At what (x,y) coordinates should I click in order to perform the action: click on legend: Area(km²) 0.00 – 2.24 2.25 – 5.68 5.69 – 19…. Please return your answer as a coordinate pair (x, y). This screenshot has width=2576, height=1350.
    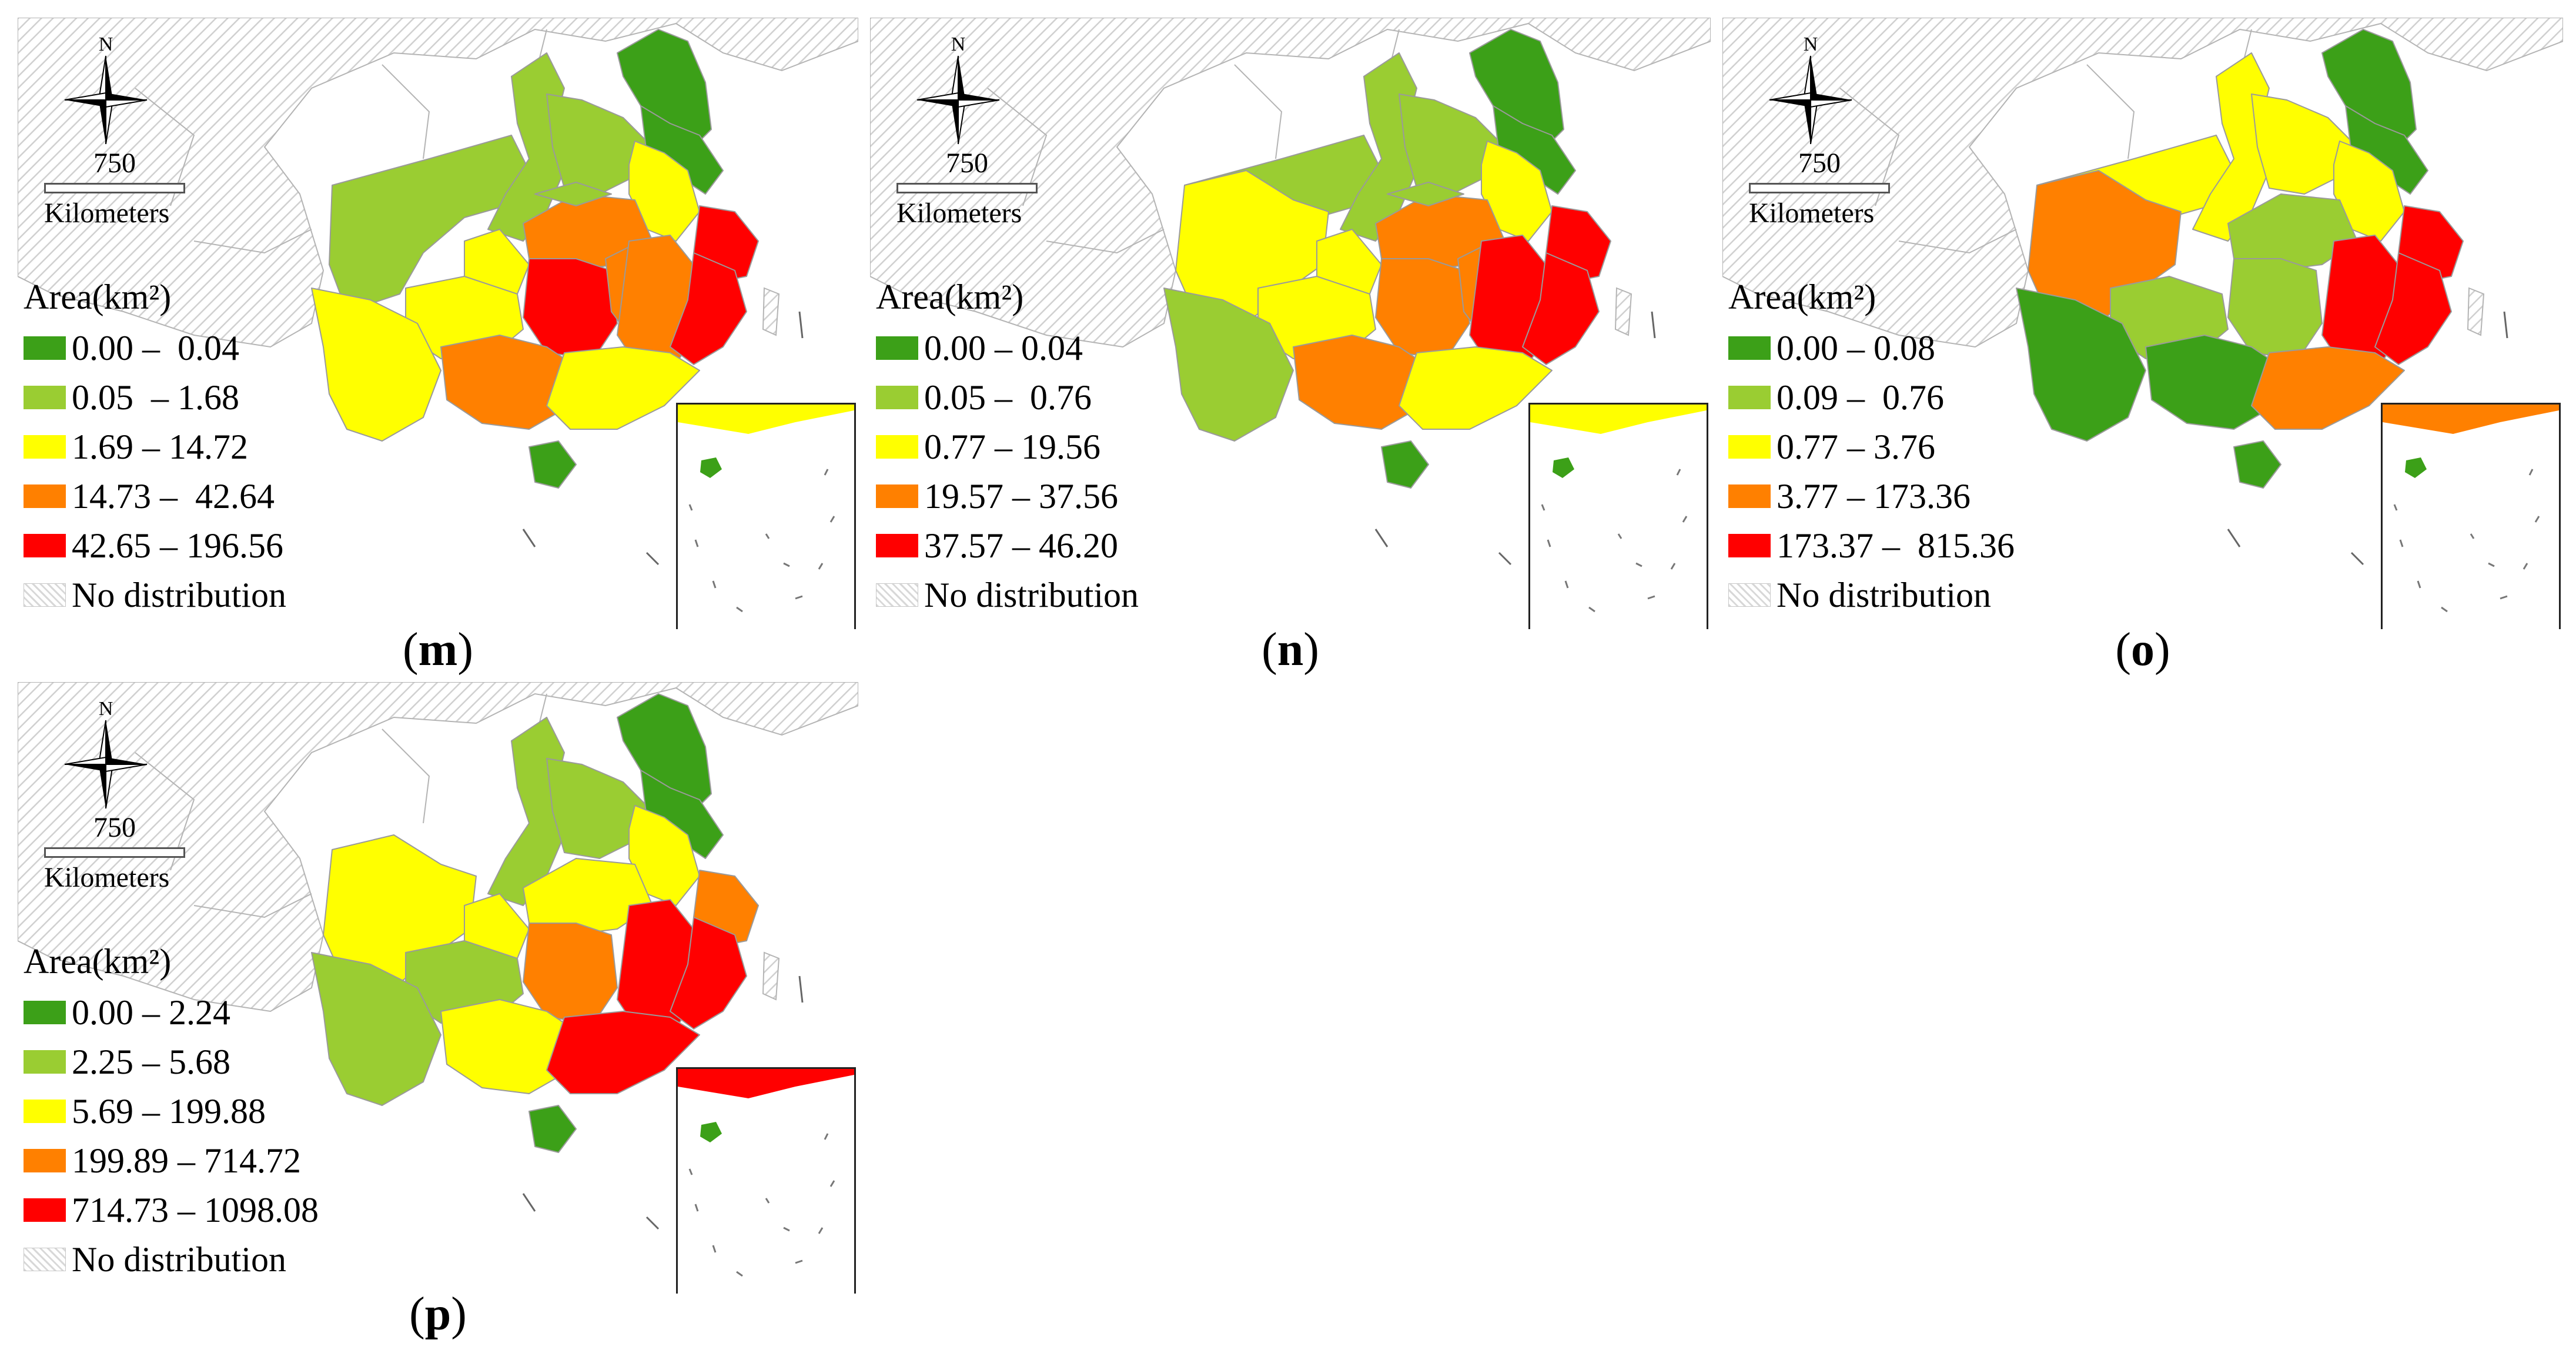
    Looking at the image, I should click on (171, 1112).